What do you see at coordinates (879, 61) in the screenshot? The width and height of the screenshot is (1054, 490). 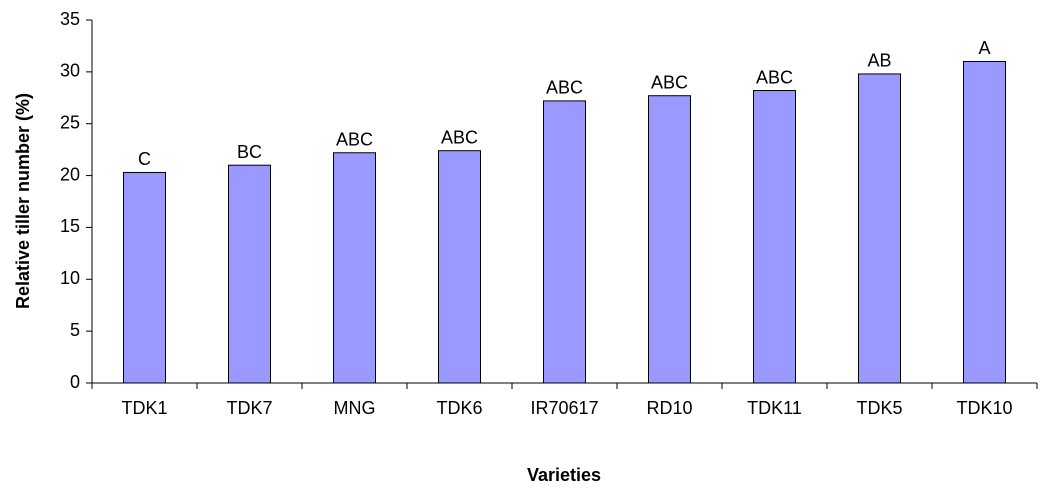 I see `bar-annotation: AB` at bounding box center [879, 61].